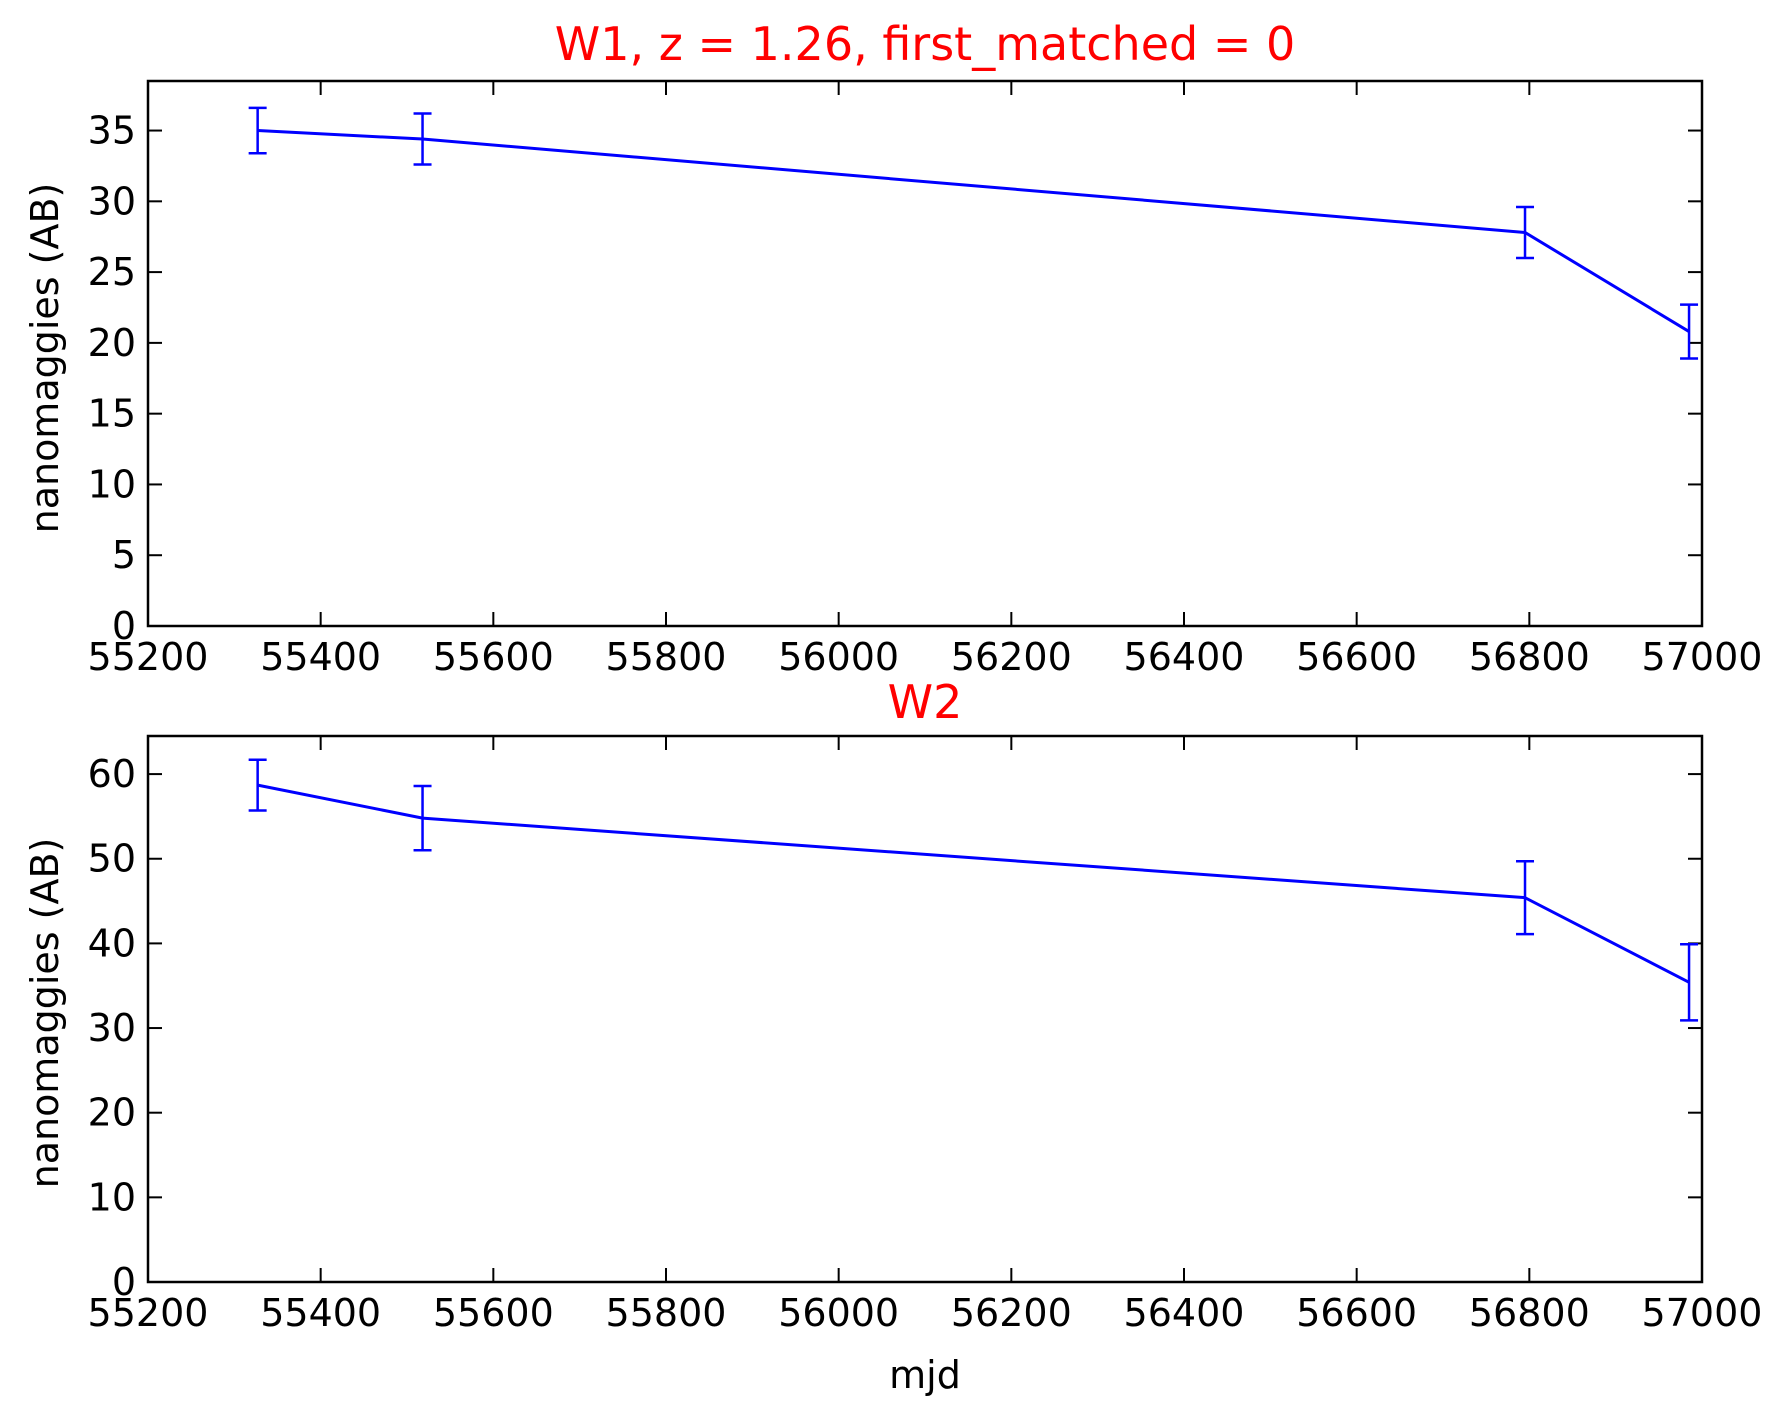  What do you see at coordinates (925, 702) in the screenshot?
I see `w2-panel-title: W2` at bounding box center [925, 702].